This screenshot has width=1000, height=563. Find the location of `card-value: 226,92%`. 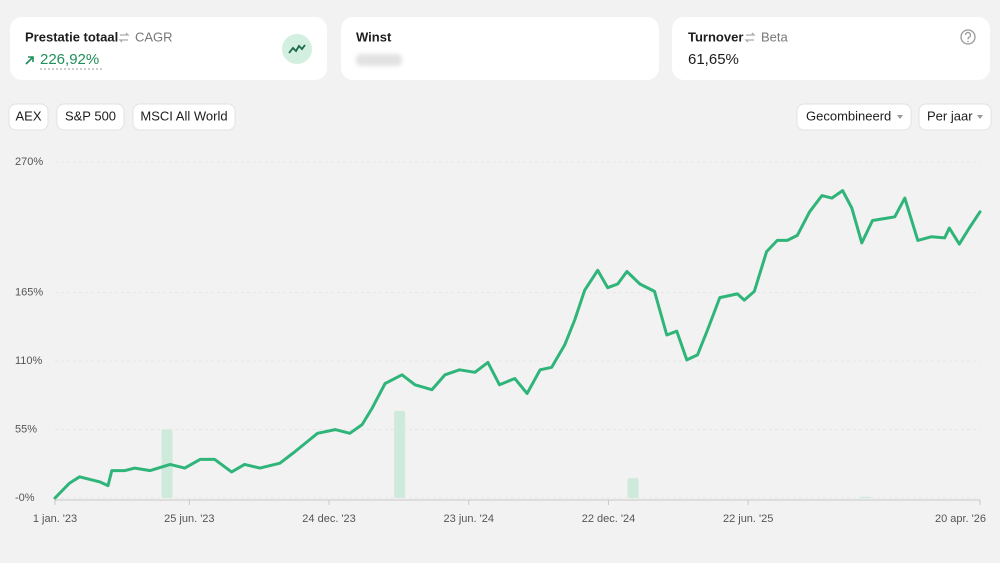

card-value: 226,92% is located at coordinates (69, 59).